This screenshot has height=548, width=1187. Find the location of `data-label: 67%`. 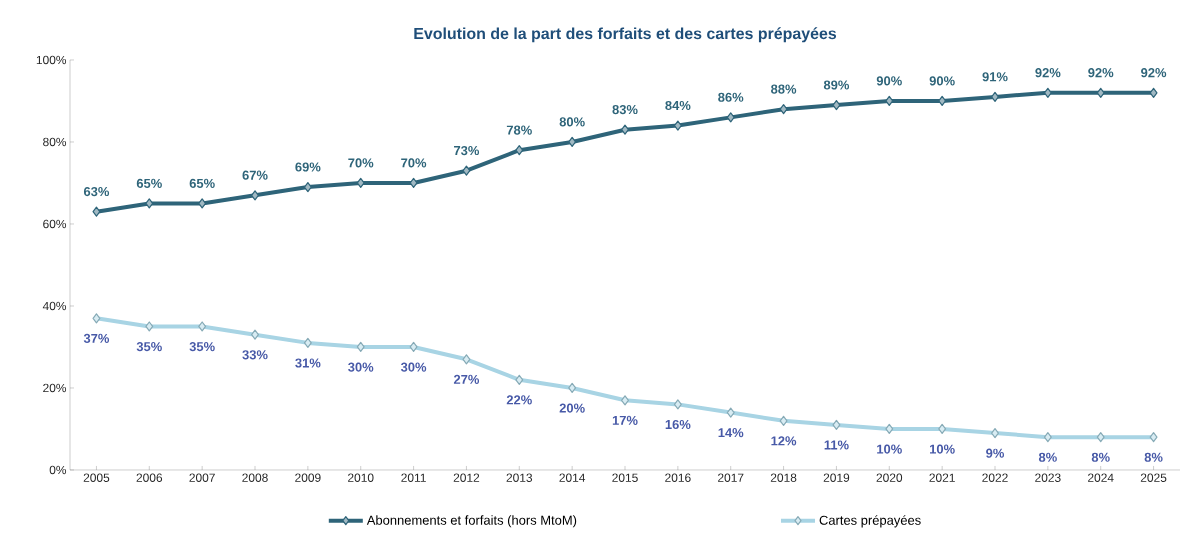

data-label: 67% is located at coordinates (255, 175).